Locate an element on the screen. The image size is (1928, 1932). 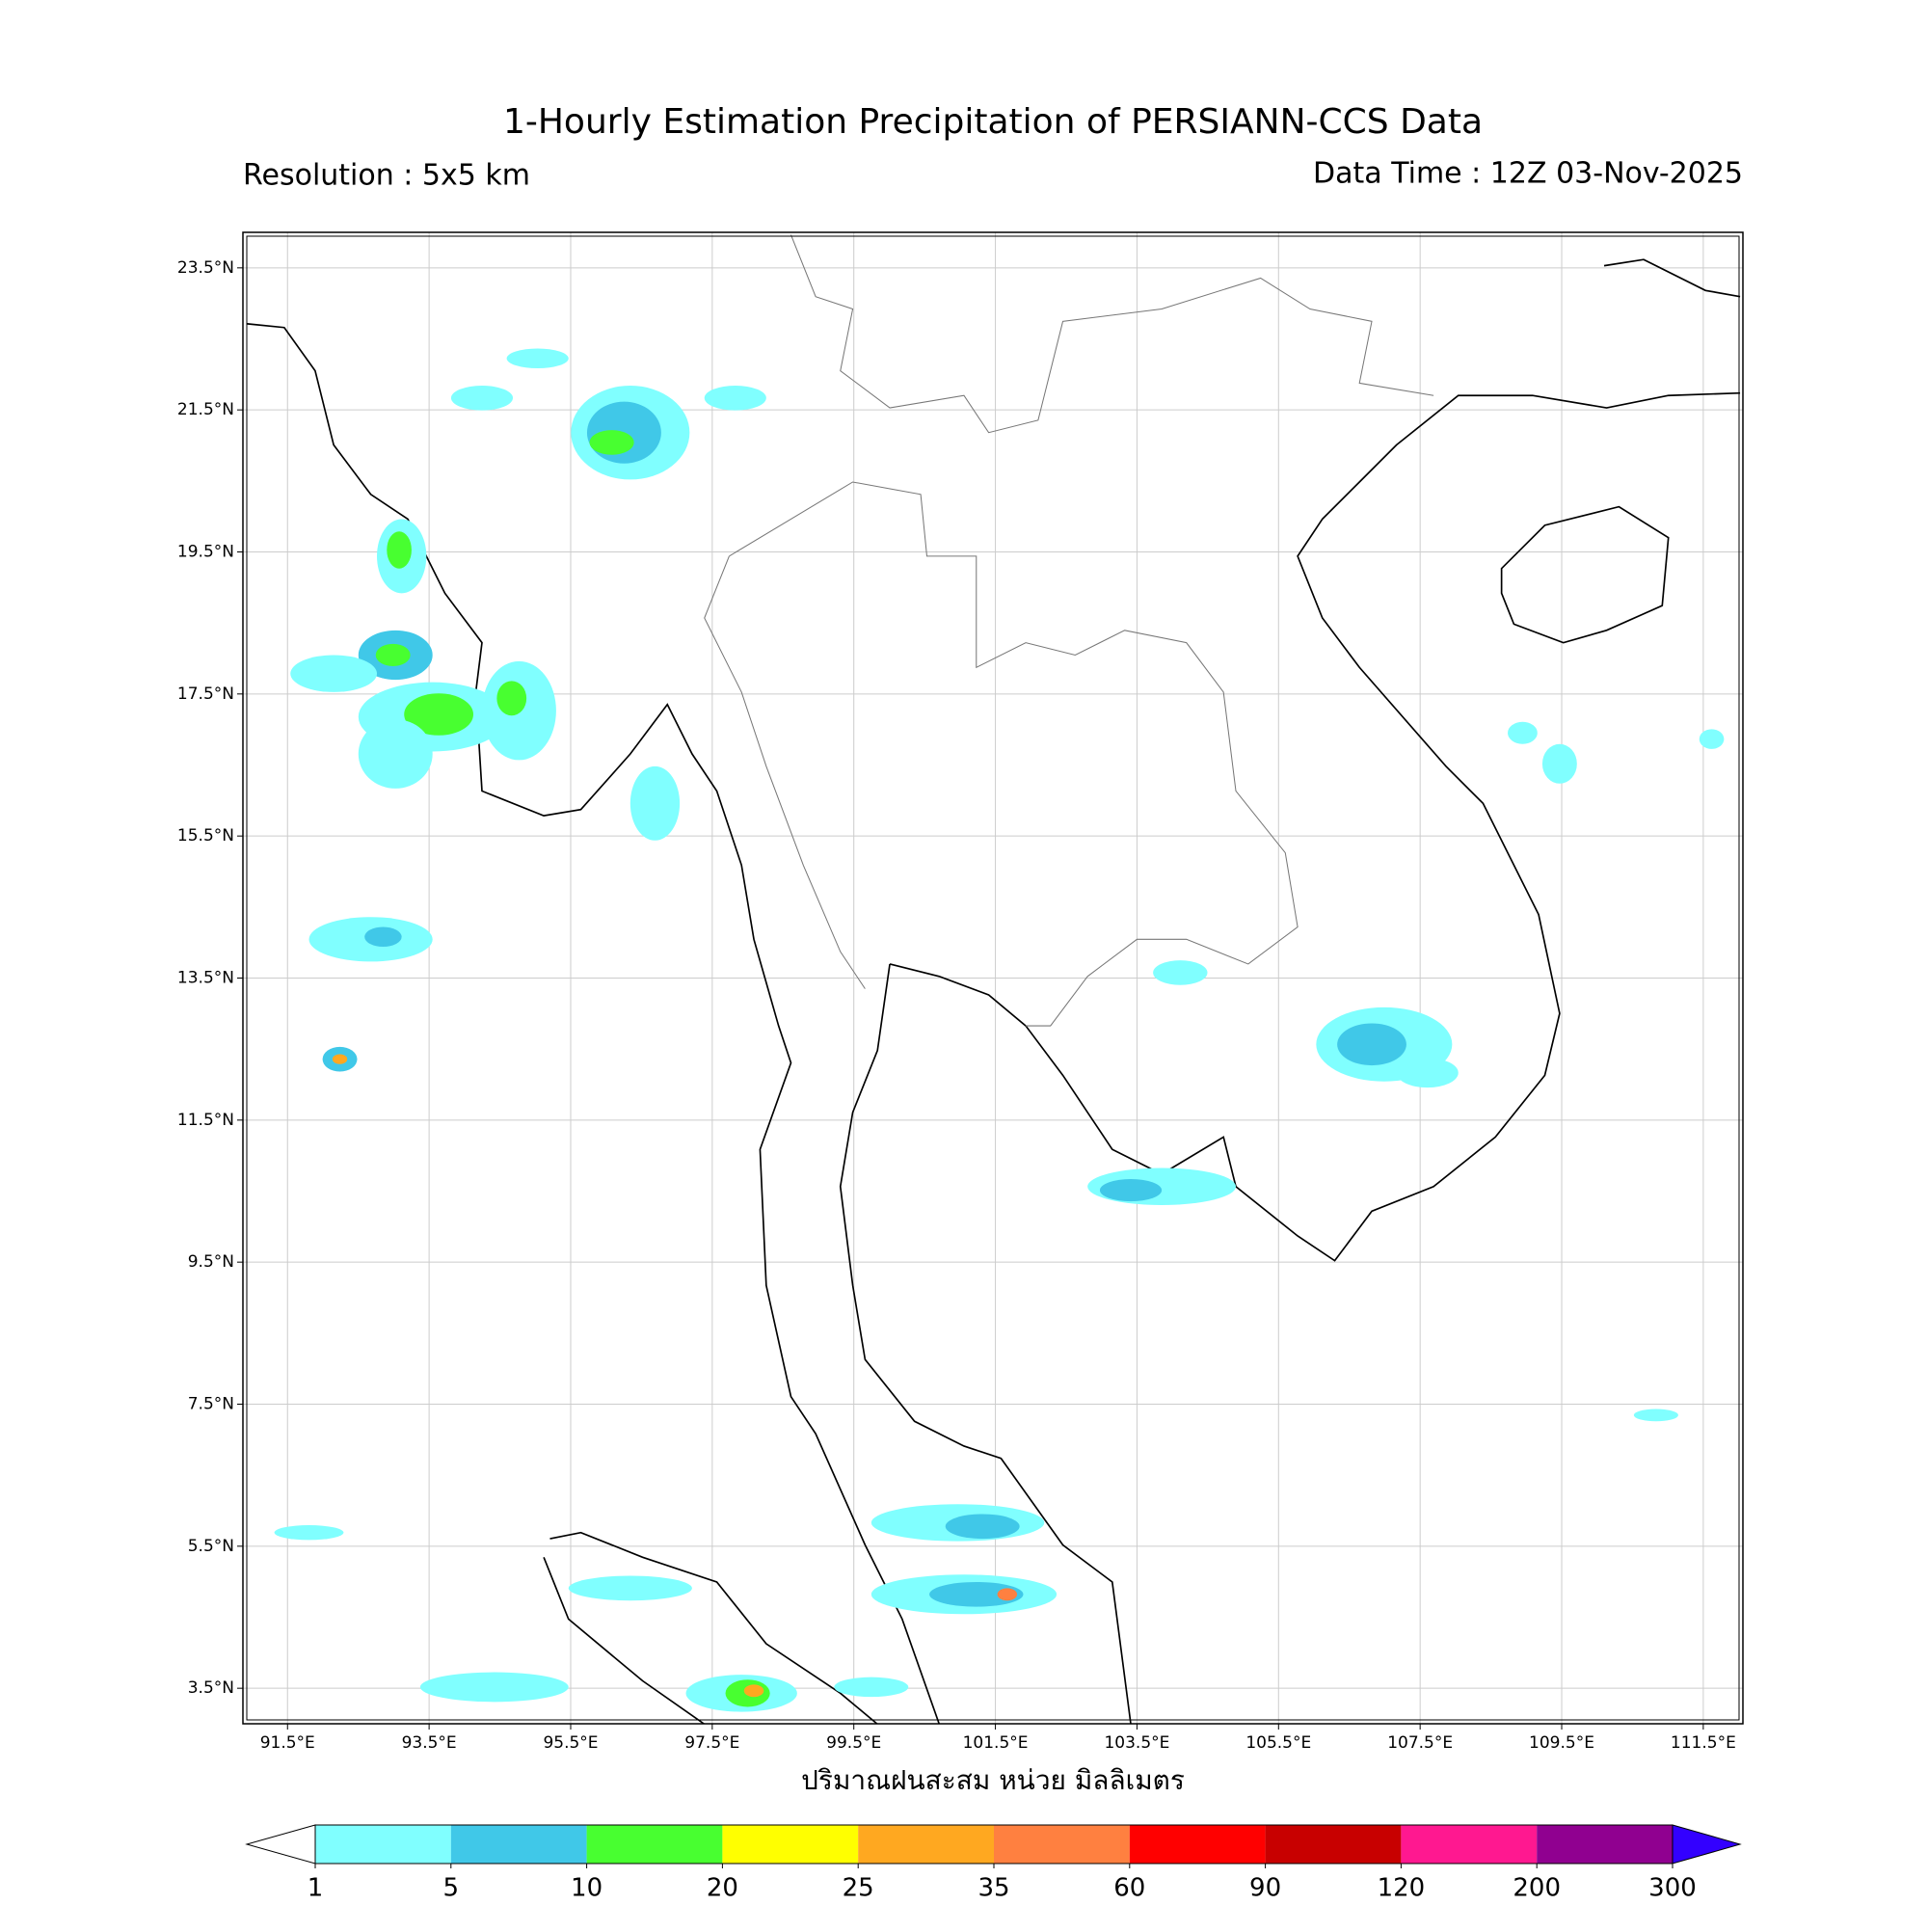
y-tick-label: 15.5°N is located at coordinates (205, 835).